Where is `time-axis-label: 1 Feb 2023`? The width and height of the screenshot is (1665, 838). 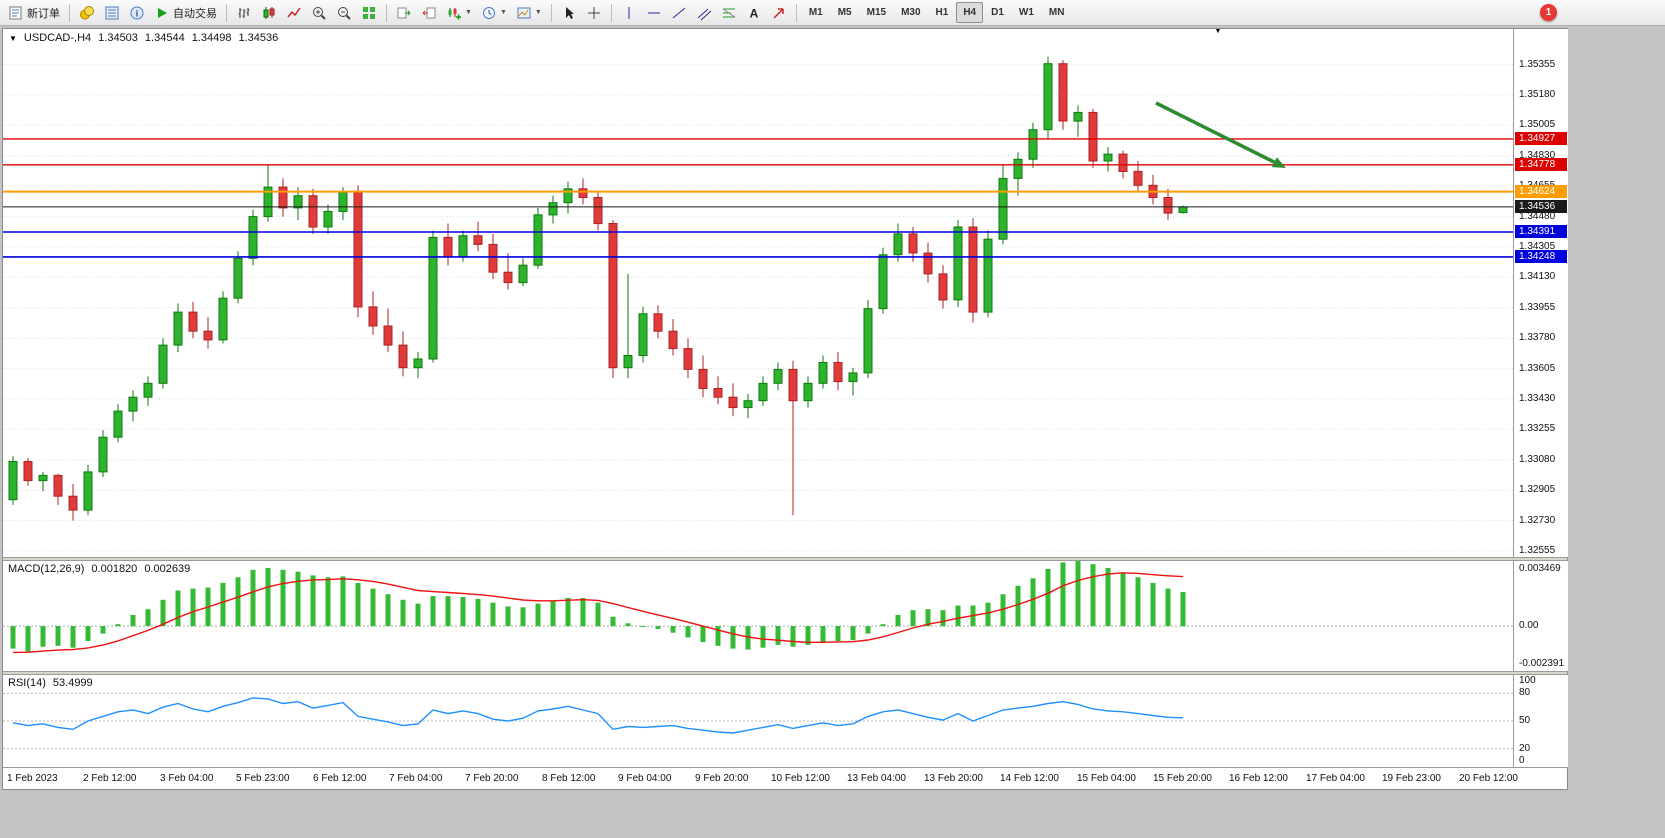
time-axis-label: 1 Feb 2023 is located at coordinates (32, 778).